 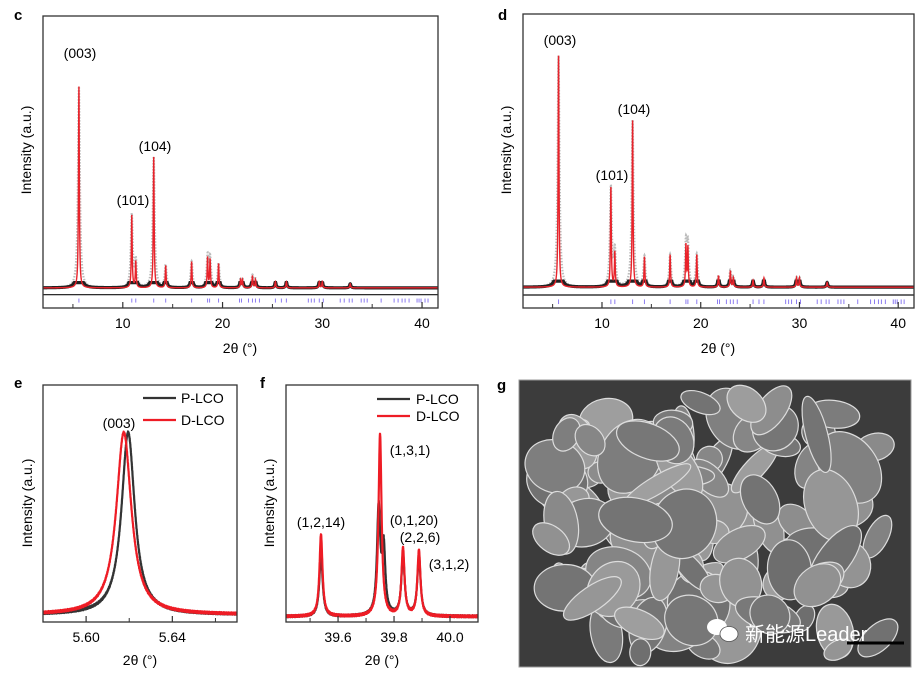 I want to click on watermark-text: 新能源Leader, so click(x=806, y=634).